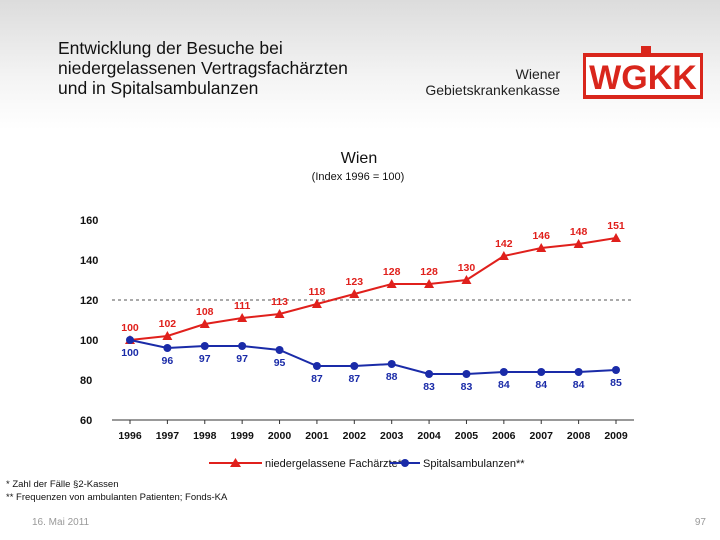  Describe the element at coordinates (334, 464) in the screenshot. I see `legend-label-fachaerzte: niedergelassene Fachärzte*` at that location.